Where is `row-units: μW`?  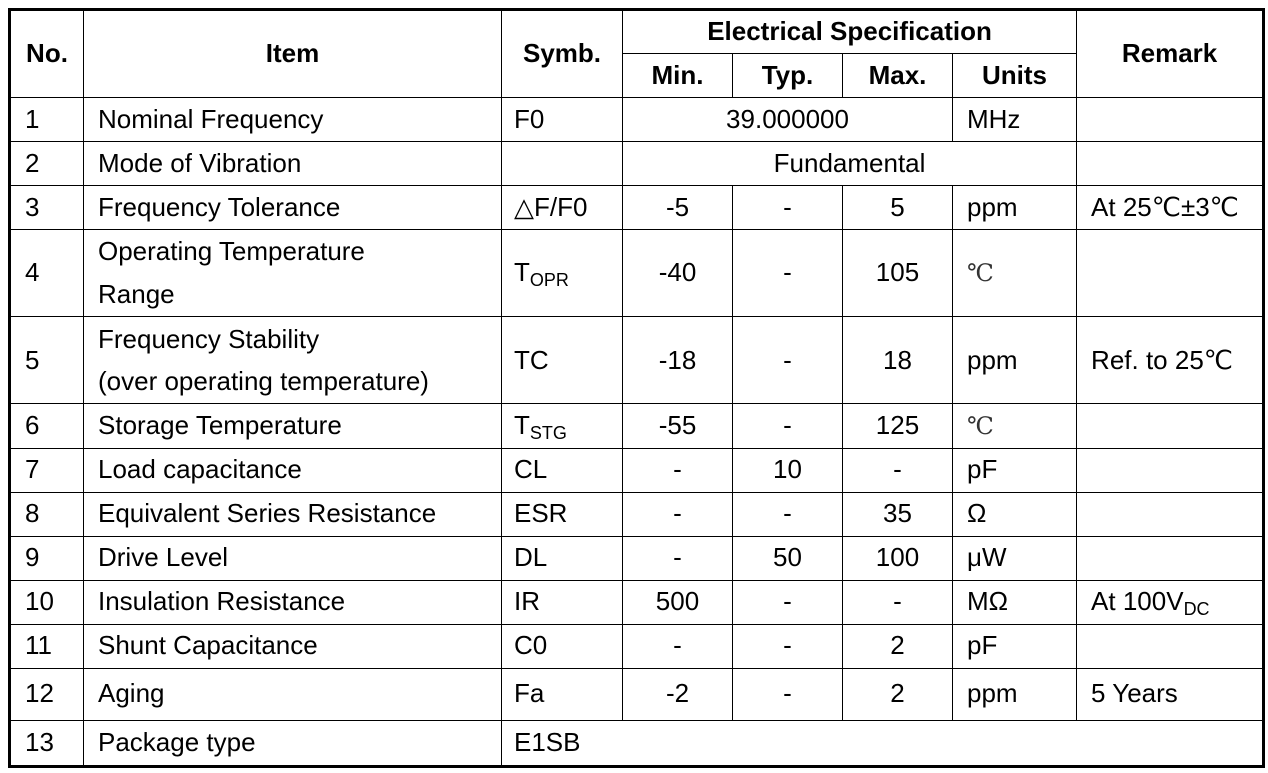 row-units: μW is located at coordinates (1014, 558).